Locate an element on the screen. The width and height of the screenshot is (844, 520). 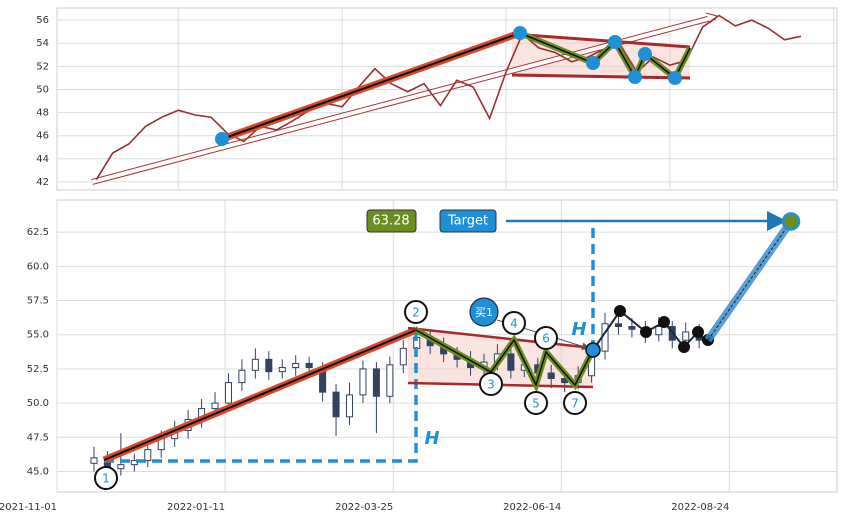
y-tick-label: 56 is located at coordinates (42, 20).